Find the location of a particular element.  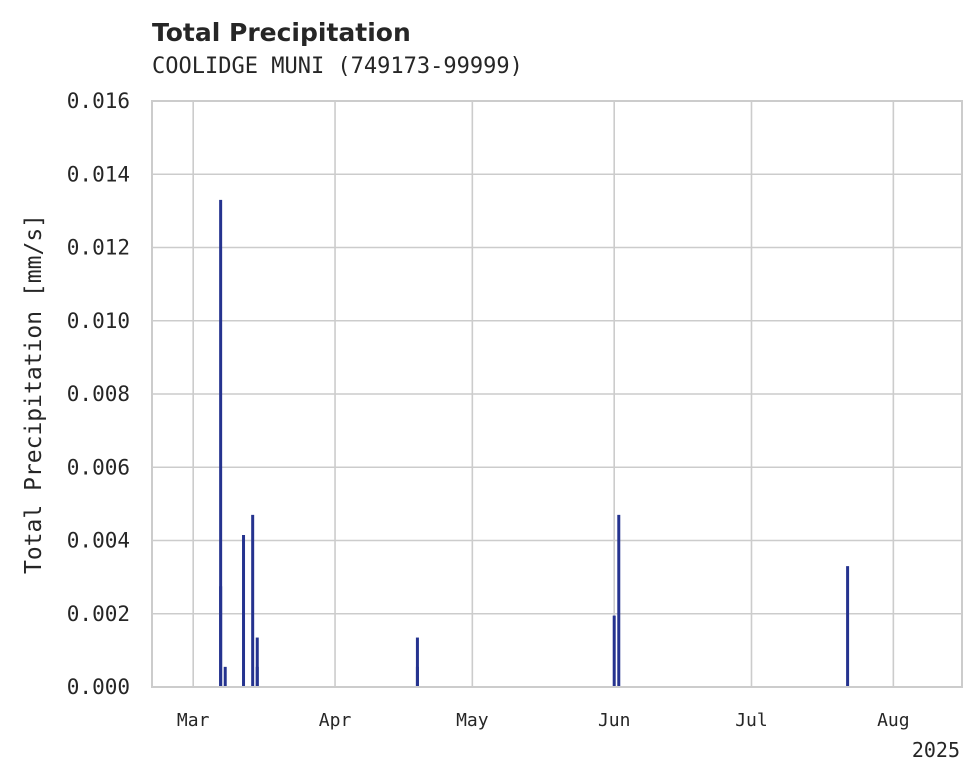

x-tick-label: Apr is located at coordinates (335, 720).